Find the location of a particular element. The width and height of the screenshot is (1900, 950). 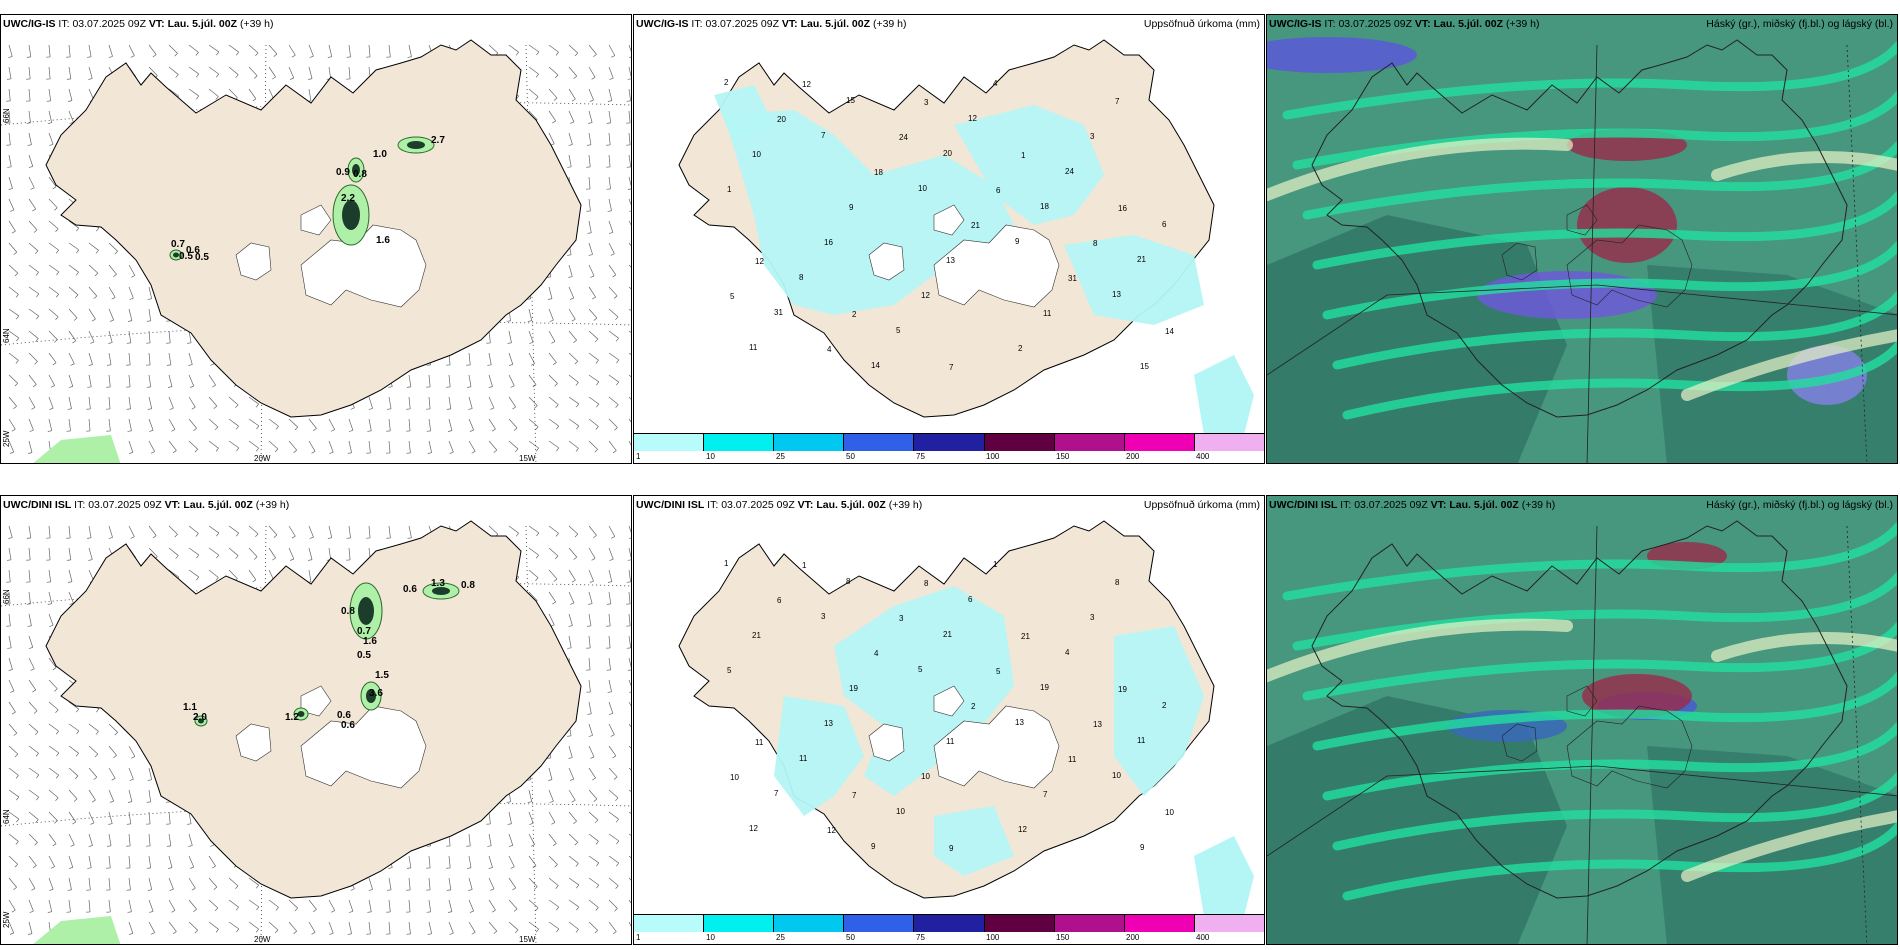

precip-value-label: 0.8 is located at coordinates (348, 611).